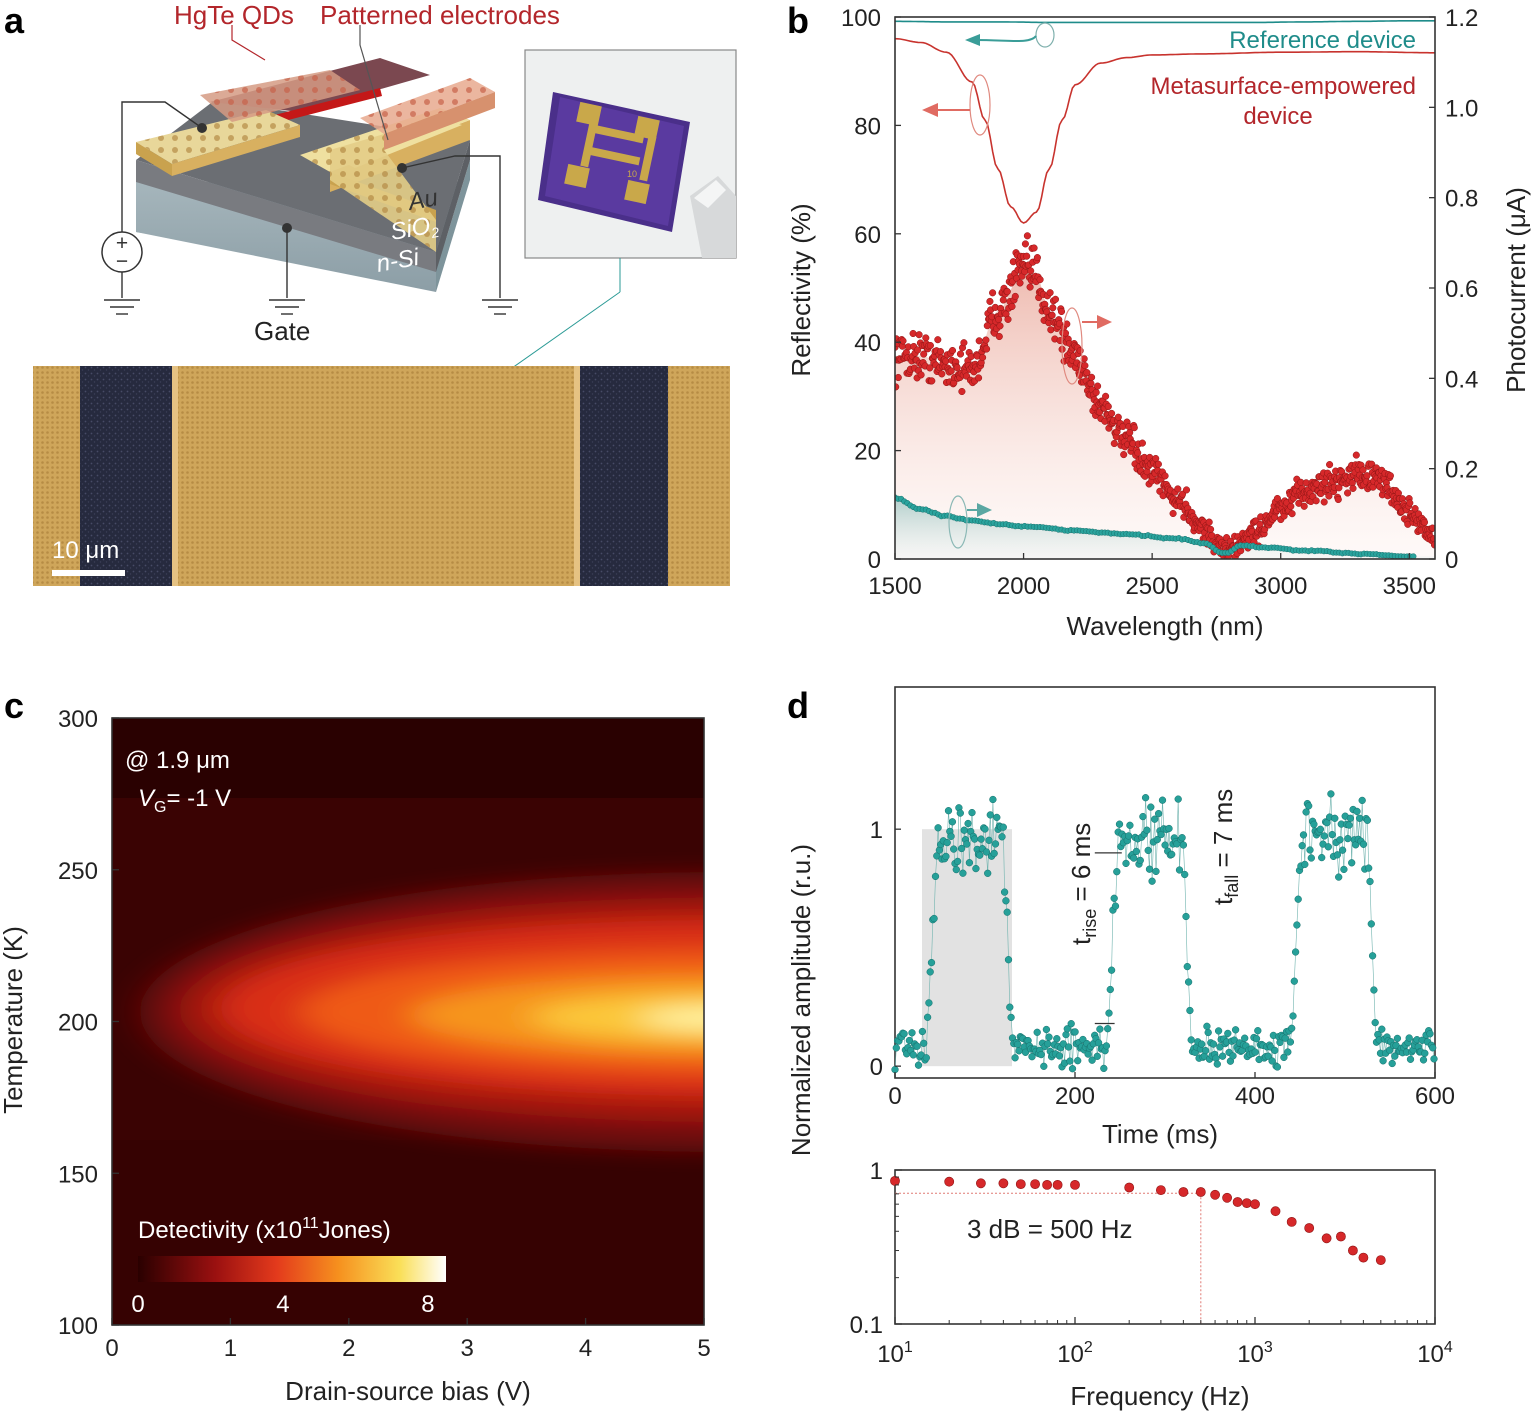  What do you see at coordinates (1050, 1229) in the screenshot?
I see `cutoff-annotation: 3 dB = 500 Hz` at bounding box center [1050, 1229].